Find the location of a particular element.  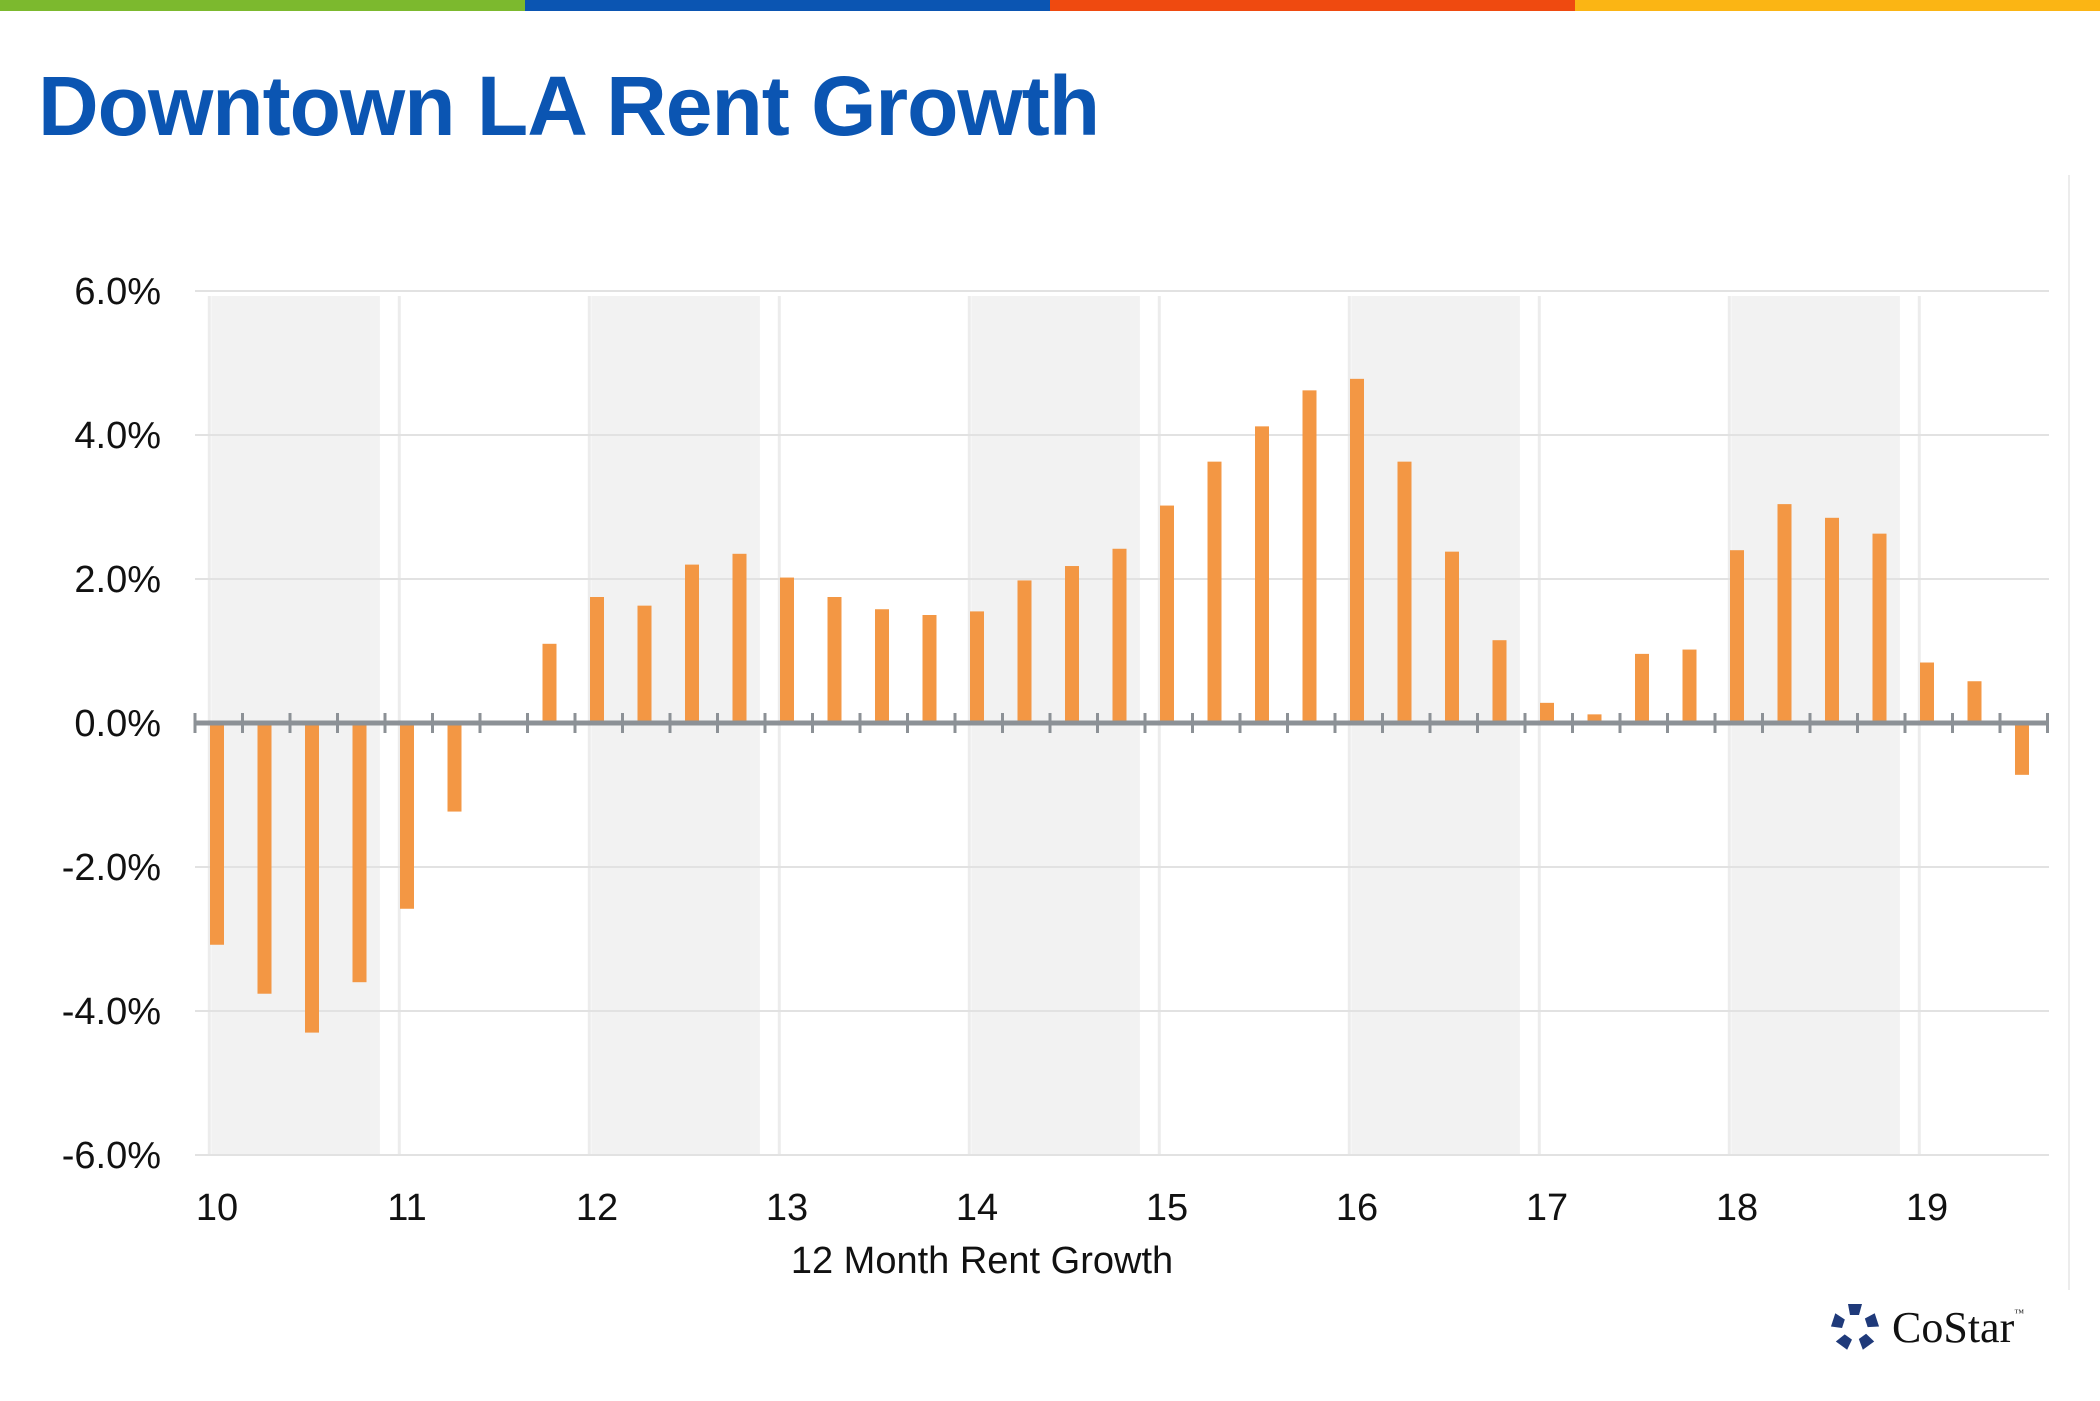

y-tick-label: -2.0% is located at coordinates (111, 868).